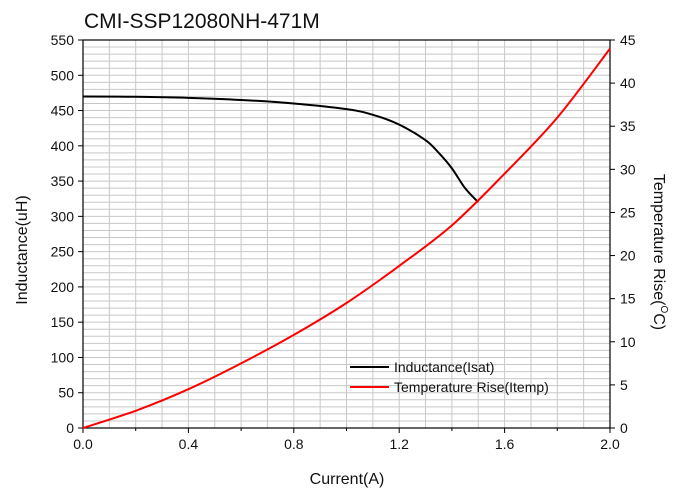 This screenshot has width=689, height=497. I want to click on y2-tick-label: 45, so click(628, 40).